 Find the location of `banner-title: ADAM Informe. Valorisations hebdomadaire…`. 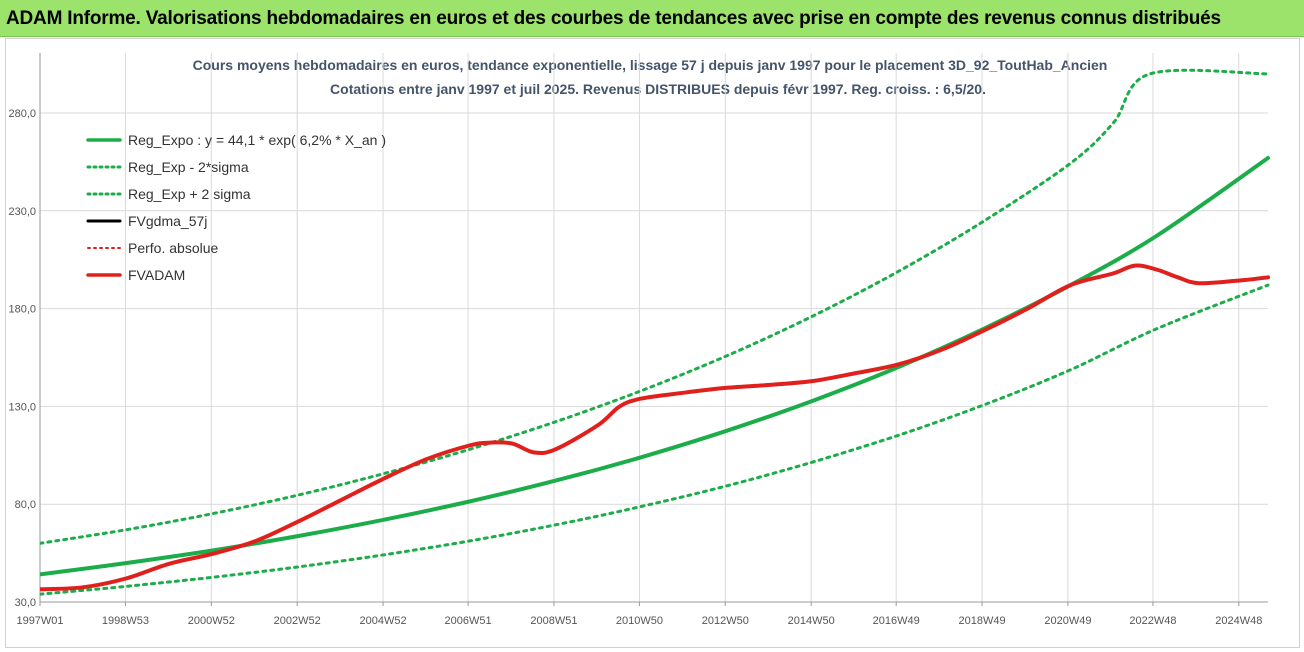

banner-title: ADAM Informe. Valorisations hebdomadaire… is located at coordinates (613, 18).